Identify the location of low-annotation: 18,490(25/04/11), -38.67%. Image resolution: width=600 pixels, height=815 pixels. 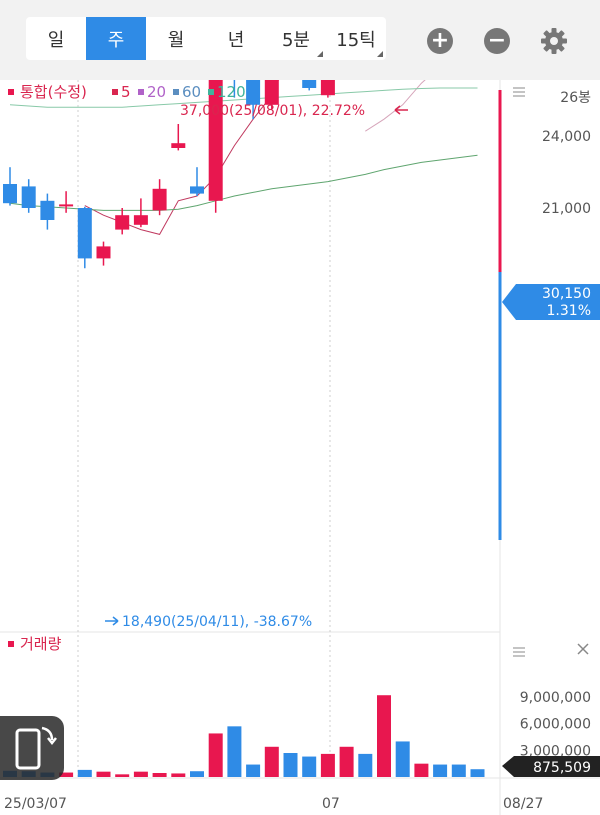
(217, 622).